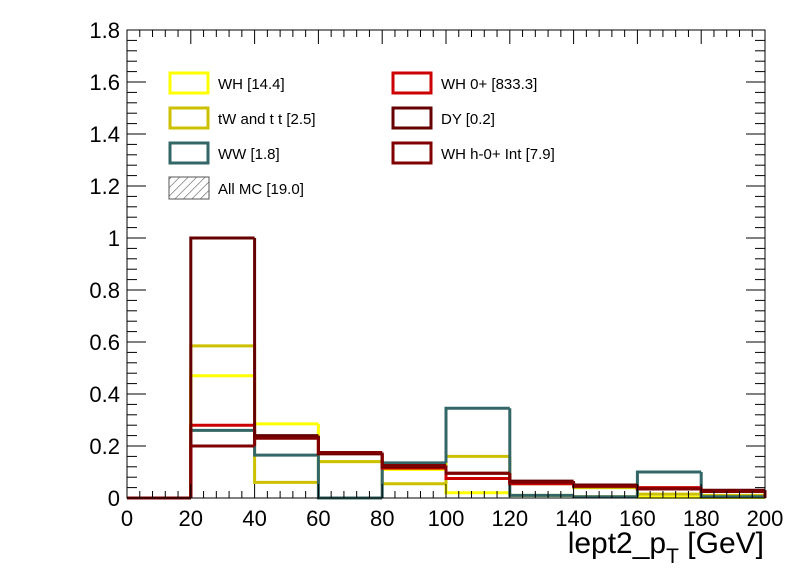 The height and width of the screenshot is (572, 796). I want to click on y-tick-label: 0, so click(114, 498).